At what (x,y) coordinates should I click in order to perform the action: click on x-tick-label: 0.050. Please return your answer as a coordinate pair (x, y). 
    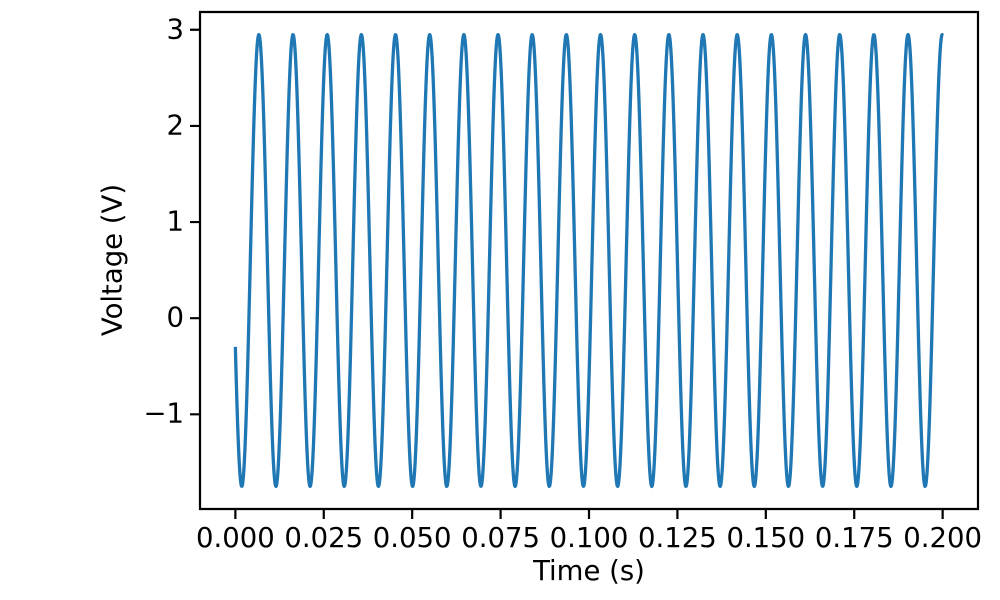
    Looking at the image, I should click on (412, 538).